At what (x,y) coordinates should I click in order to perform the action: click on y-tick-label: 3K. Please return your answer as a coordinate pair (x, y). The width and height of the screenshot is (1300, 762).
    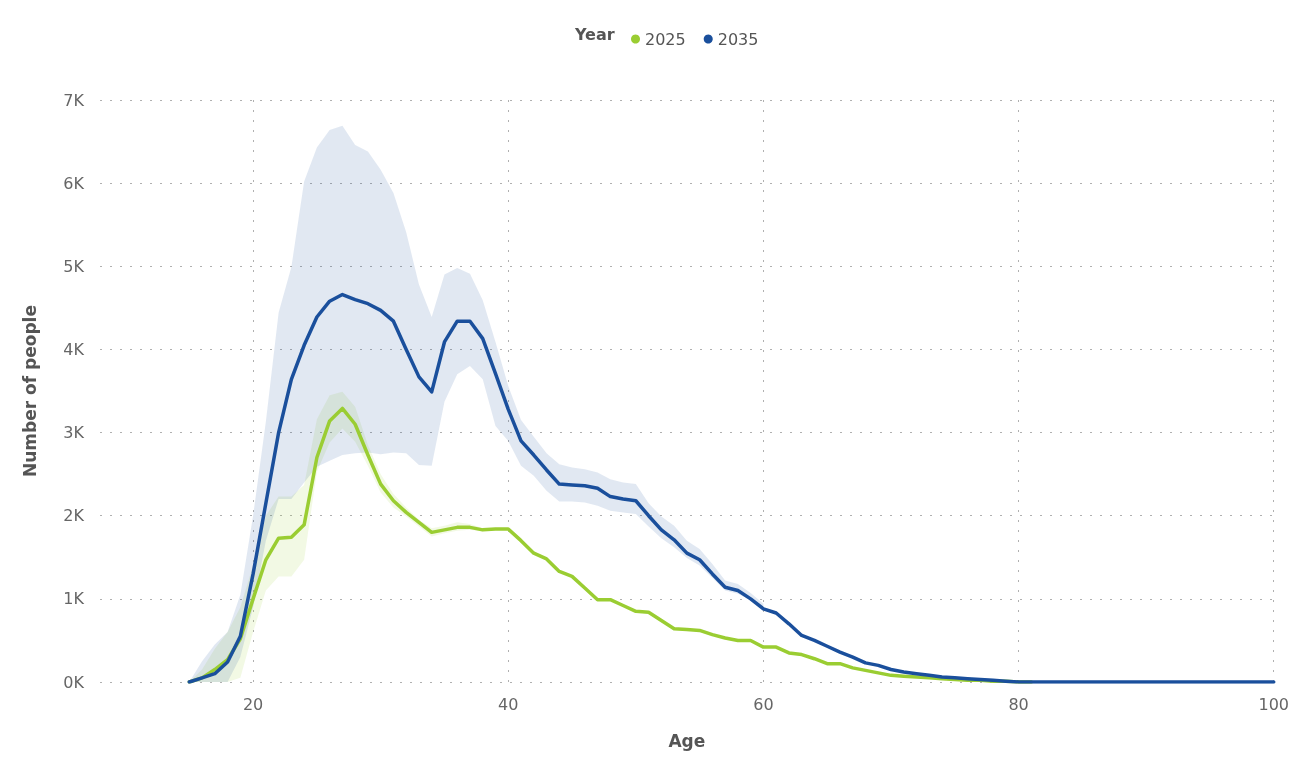
    Looking at the image, I should click on (74, 433).